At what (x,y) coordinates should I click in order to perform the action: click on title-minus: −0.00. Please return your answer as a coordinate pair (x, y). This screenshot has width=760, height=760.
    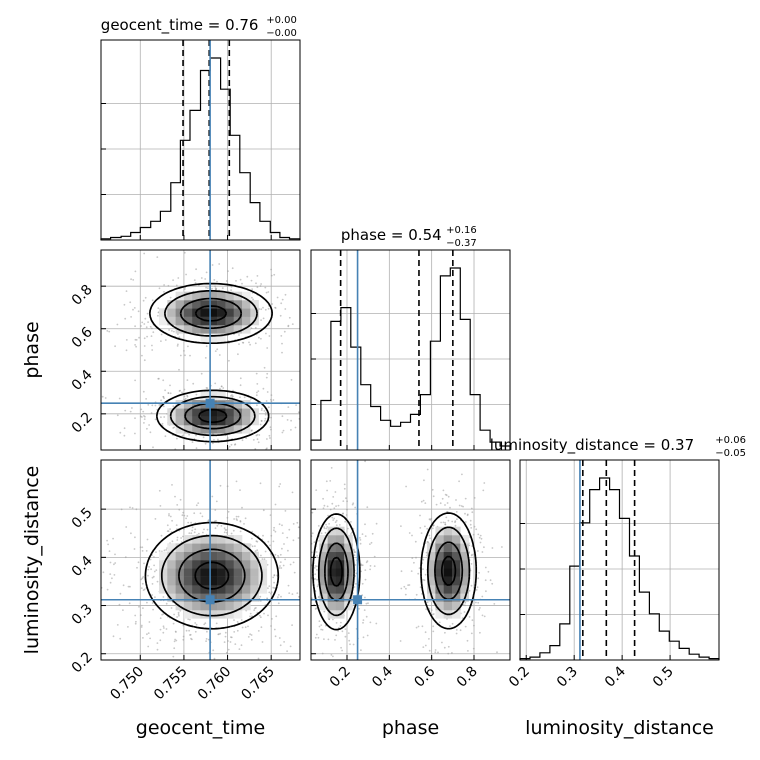
    Looking at the image, I should click on (281, 33).